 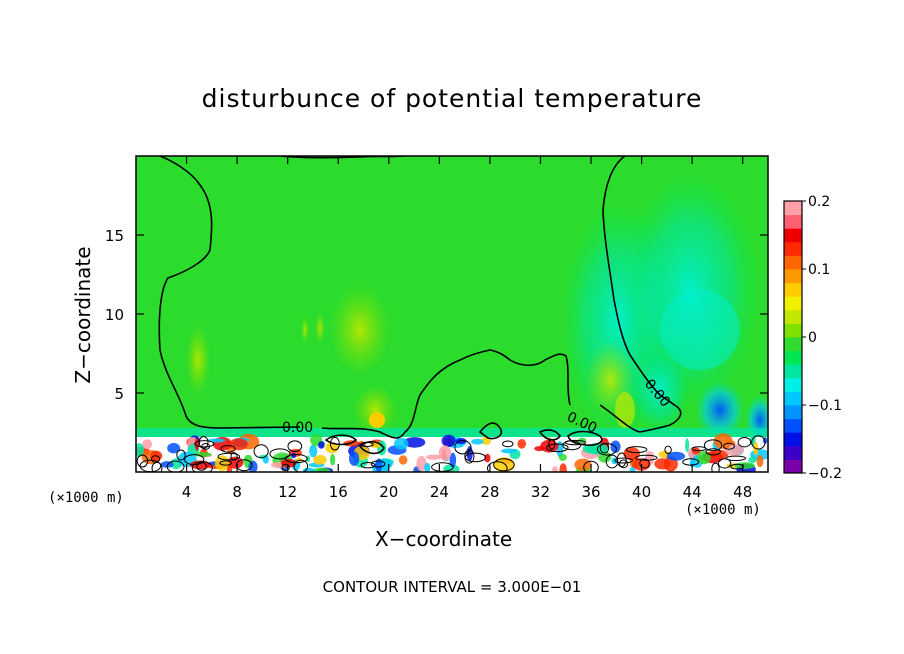 What do you see at coordinates (692, 492) in the screenshot?
I see `x-tick-label: 44` at bounding box center [692, 492].